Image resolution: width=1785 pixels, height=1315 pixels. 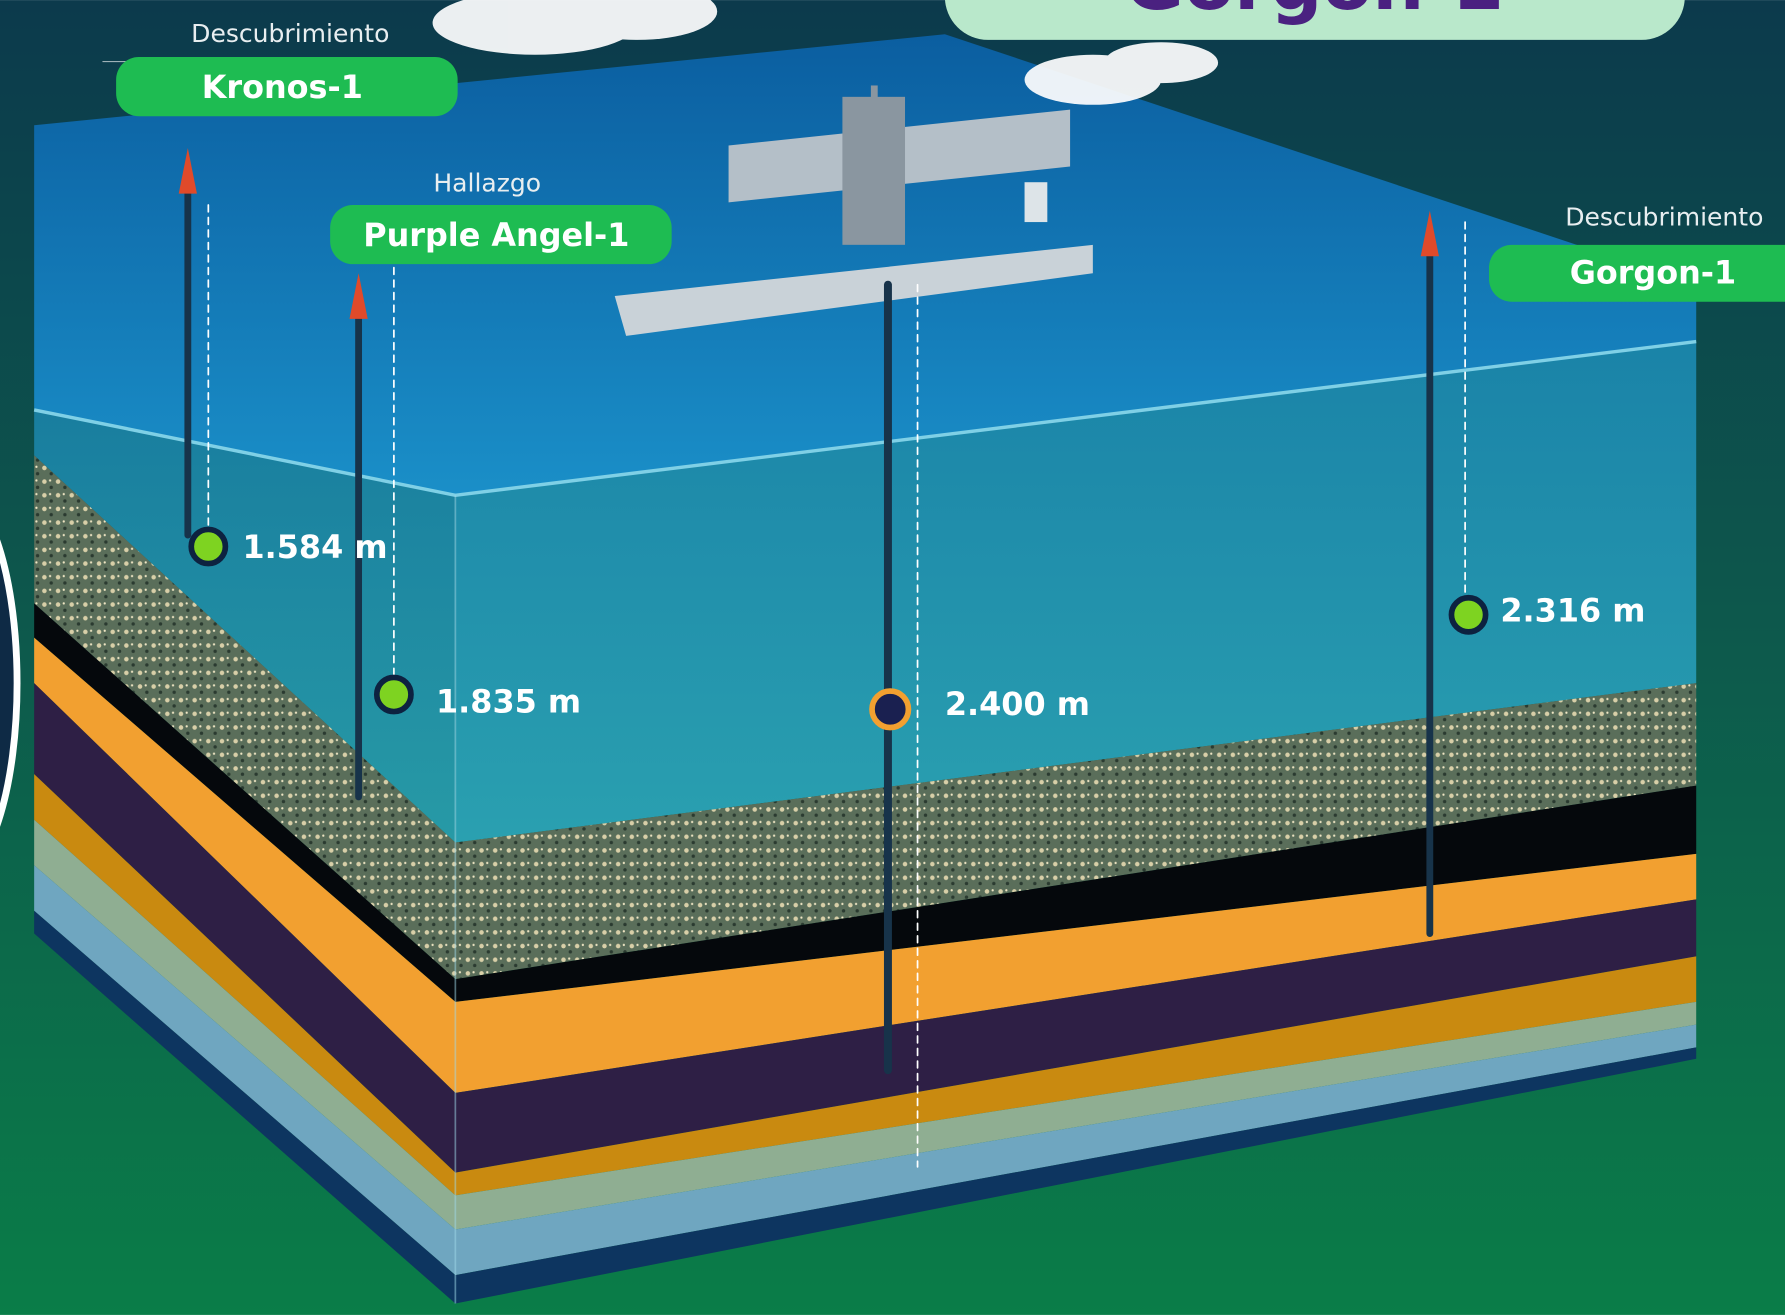 I want to click on well-status: Hallazgo, so click(x=487, y=182).